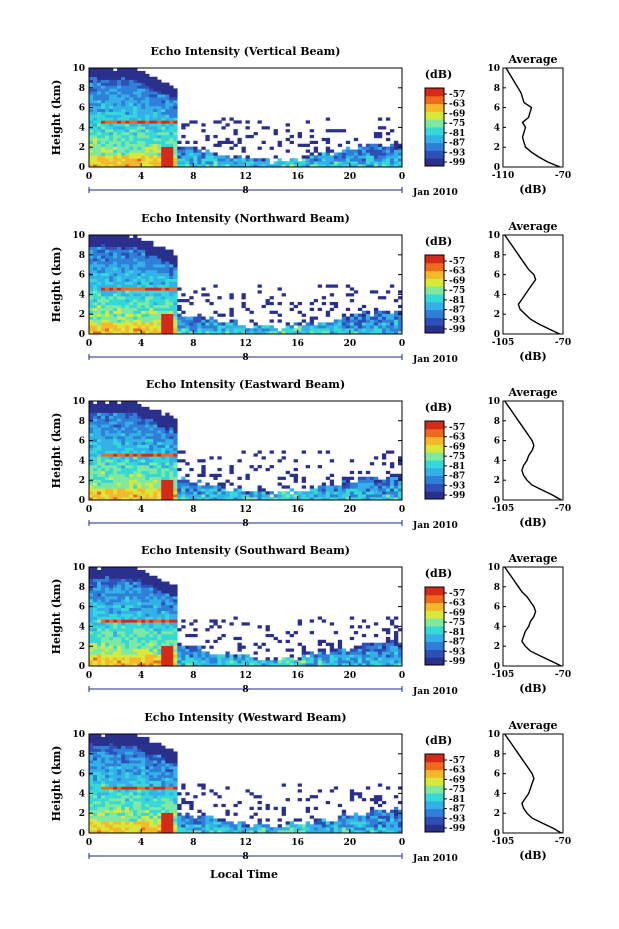 This screenshot has height=929, width=619. I want to click on avg-y-tick-label: 10, so click(493, 69).